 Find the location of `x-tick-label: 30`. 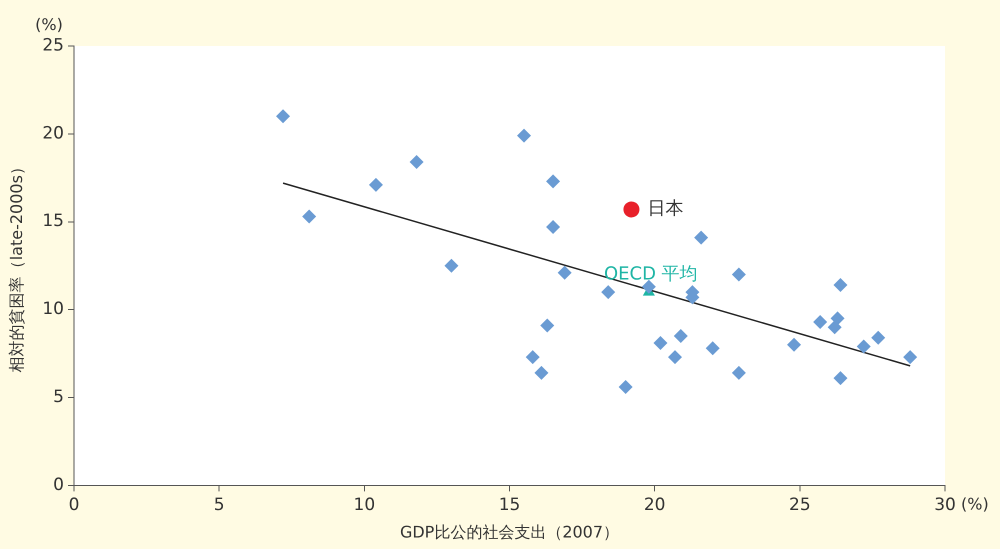

x-tick-label: 30 is located at coordinates (945, 505).